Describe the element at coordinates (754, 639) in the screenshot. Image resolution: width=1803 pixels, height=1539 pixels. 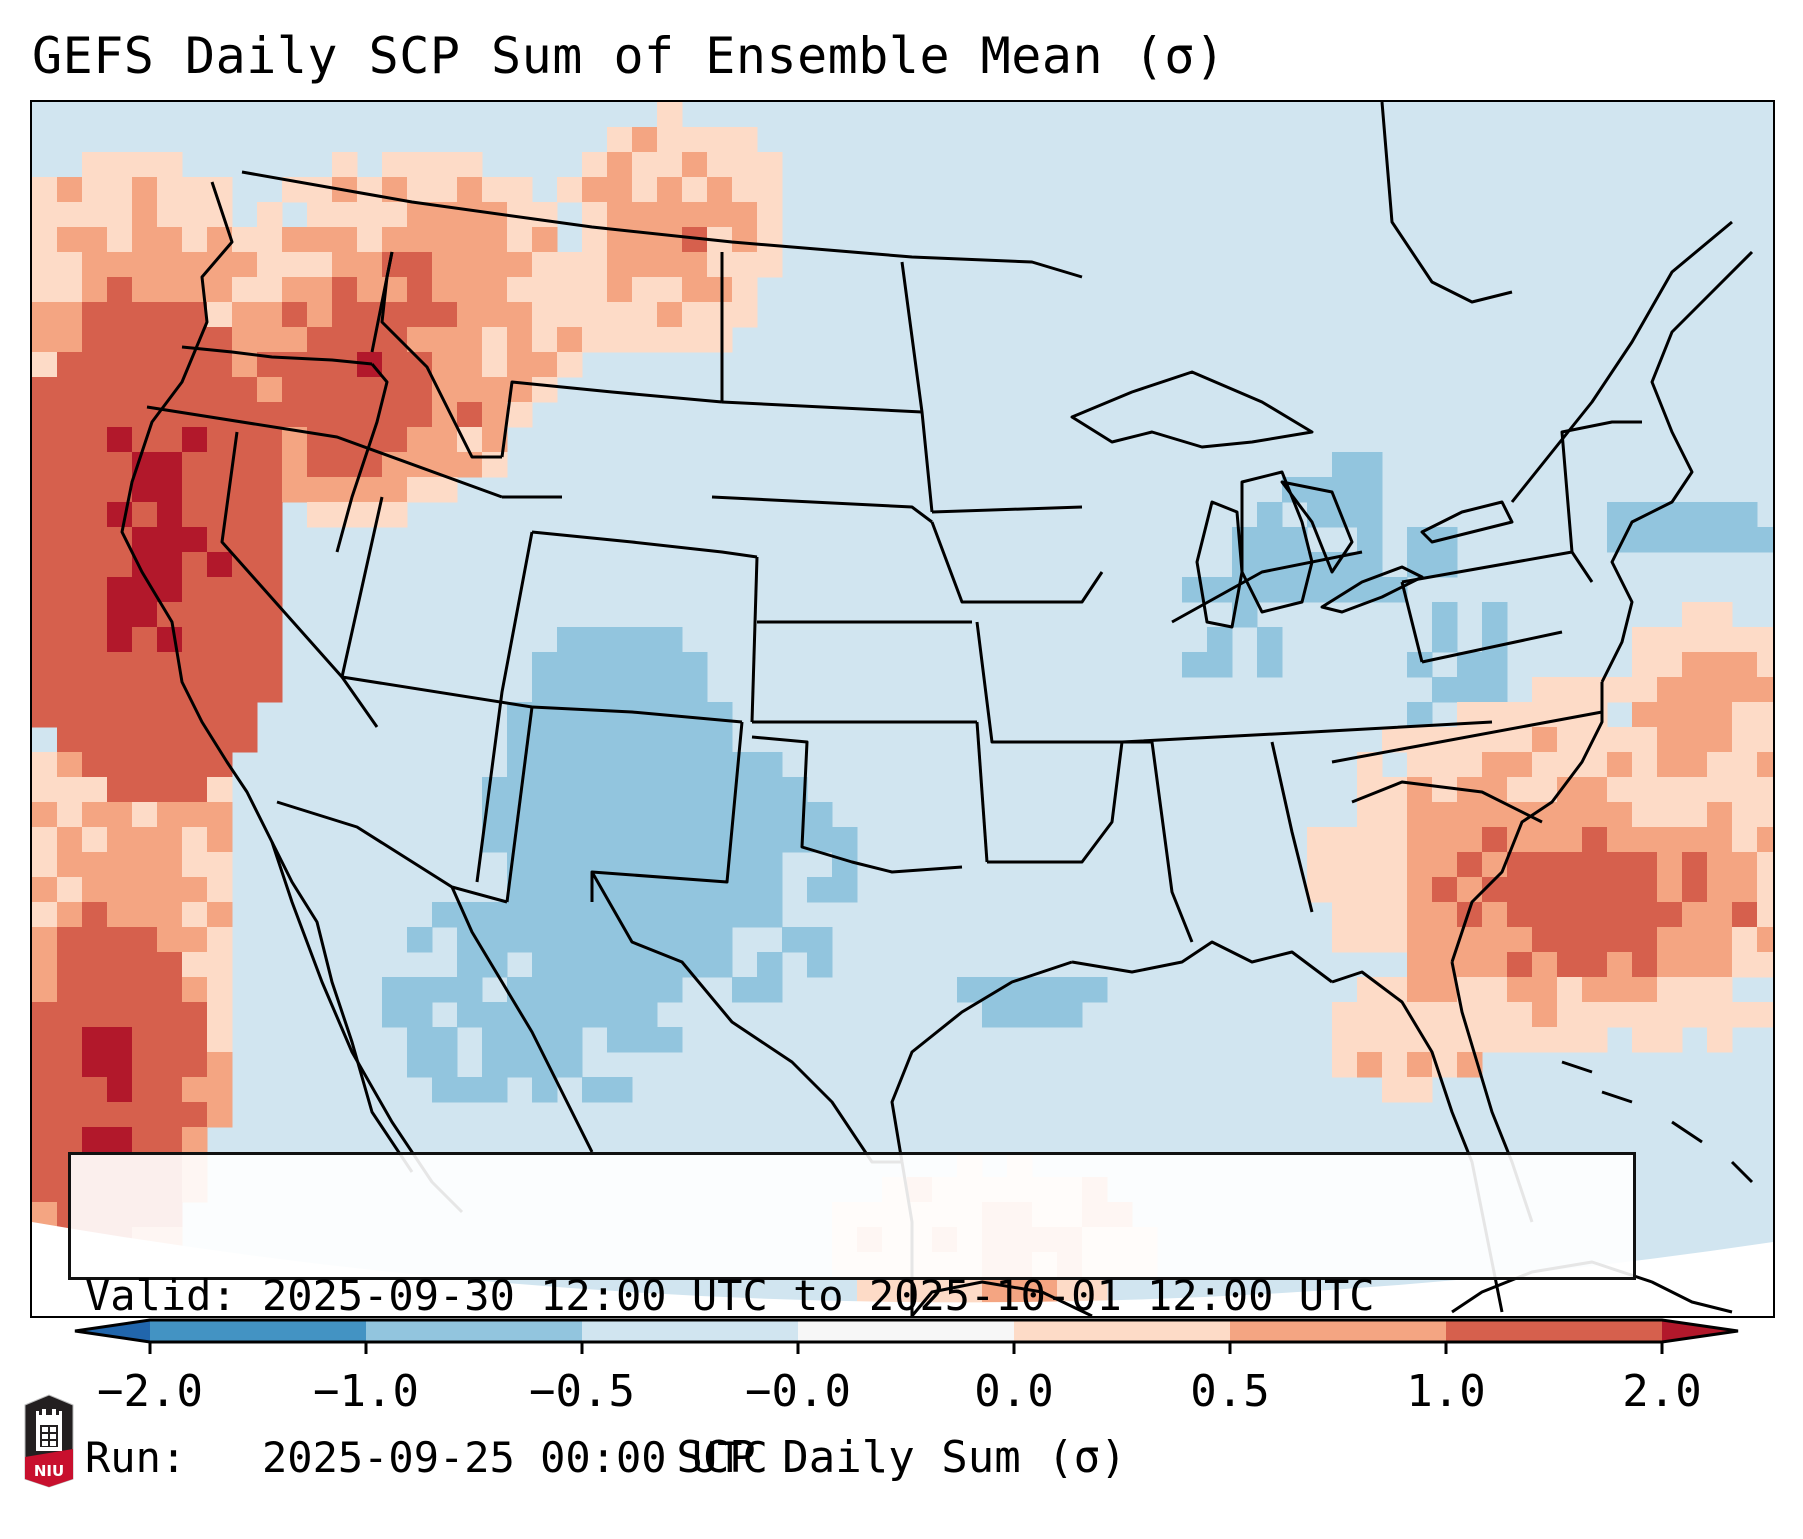
I see `co-east-border` at that location.